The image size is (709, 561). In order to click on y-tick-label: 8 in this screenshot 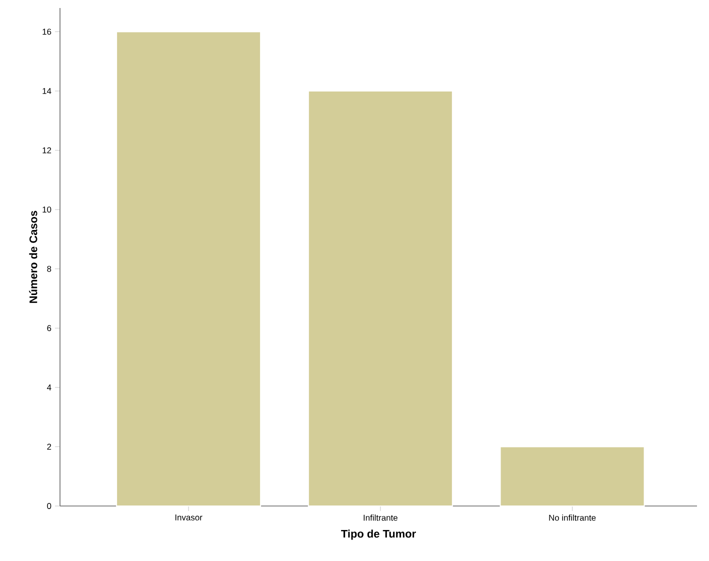, I will do `click(49, 269)`.